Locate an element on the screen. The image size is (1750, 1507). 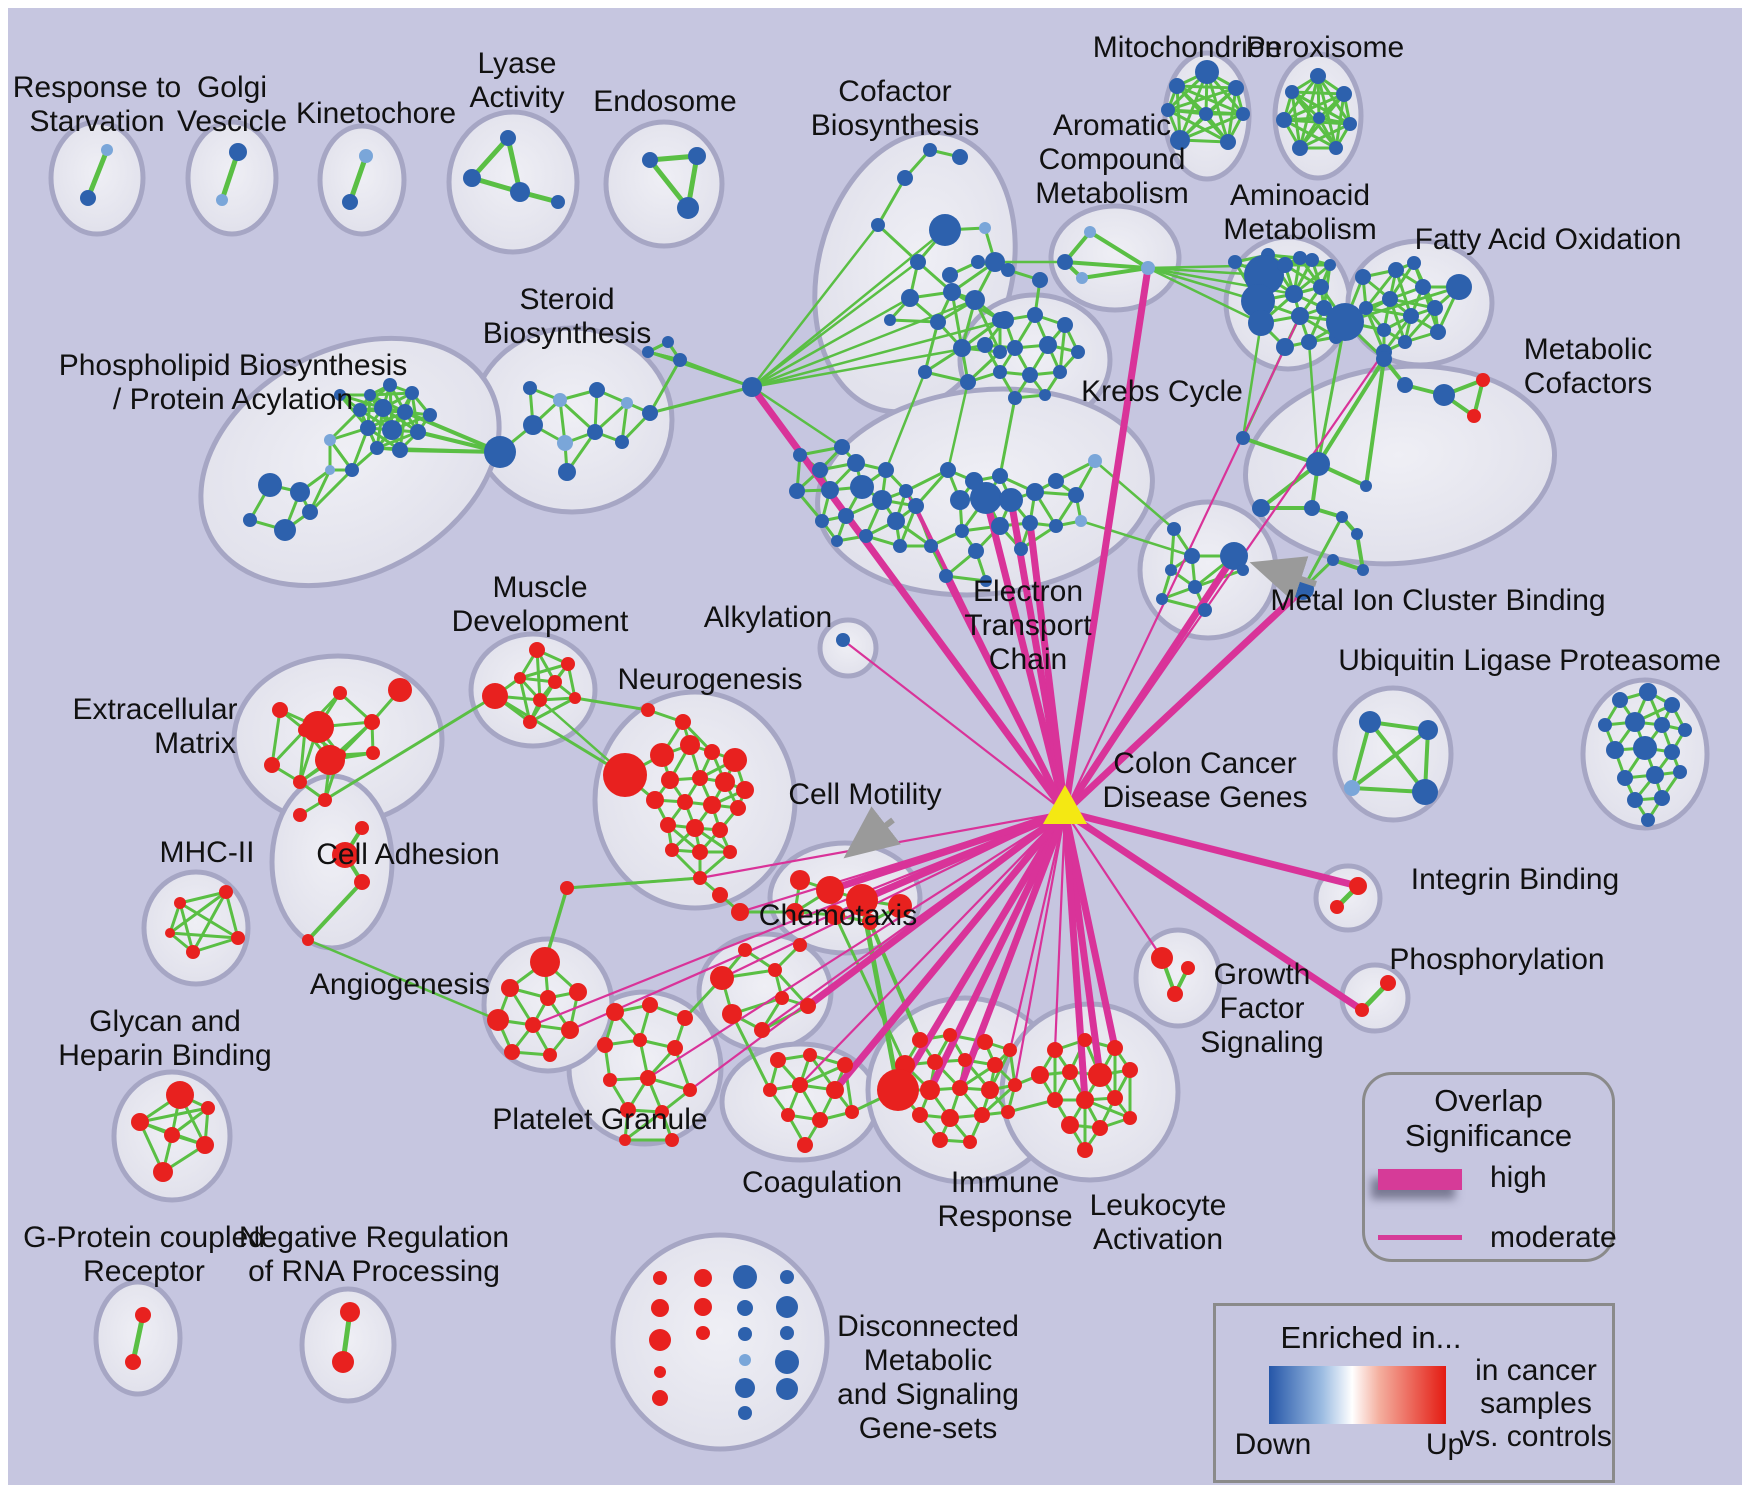
metal-ion-arrow is located at coordinates (1283, 579).